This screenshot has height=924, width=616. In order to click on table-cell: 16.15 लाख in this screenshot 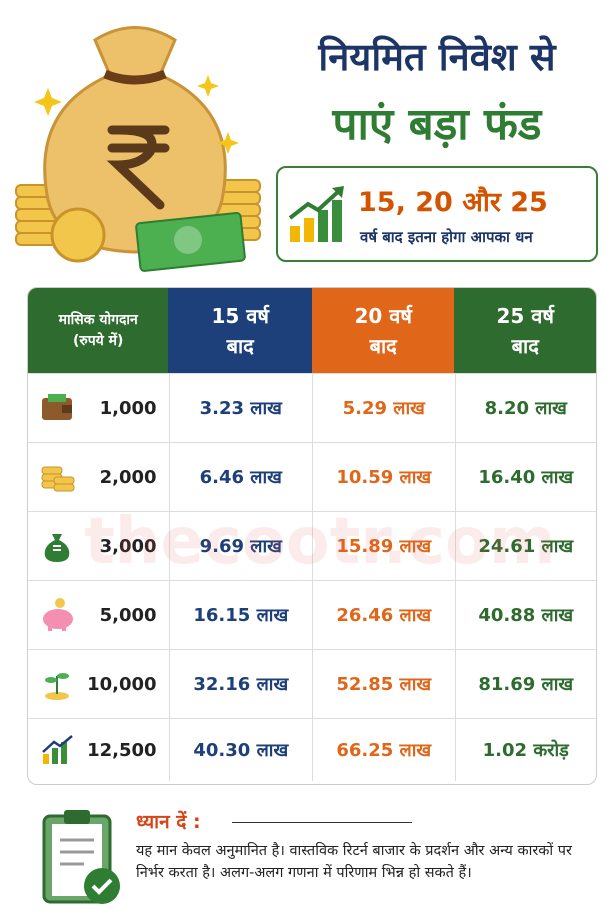, I will do `click(240, 615)`.